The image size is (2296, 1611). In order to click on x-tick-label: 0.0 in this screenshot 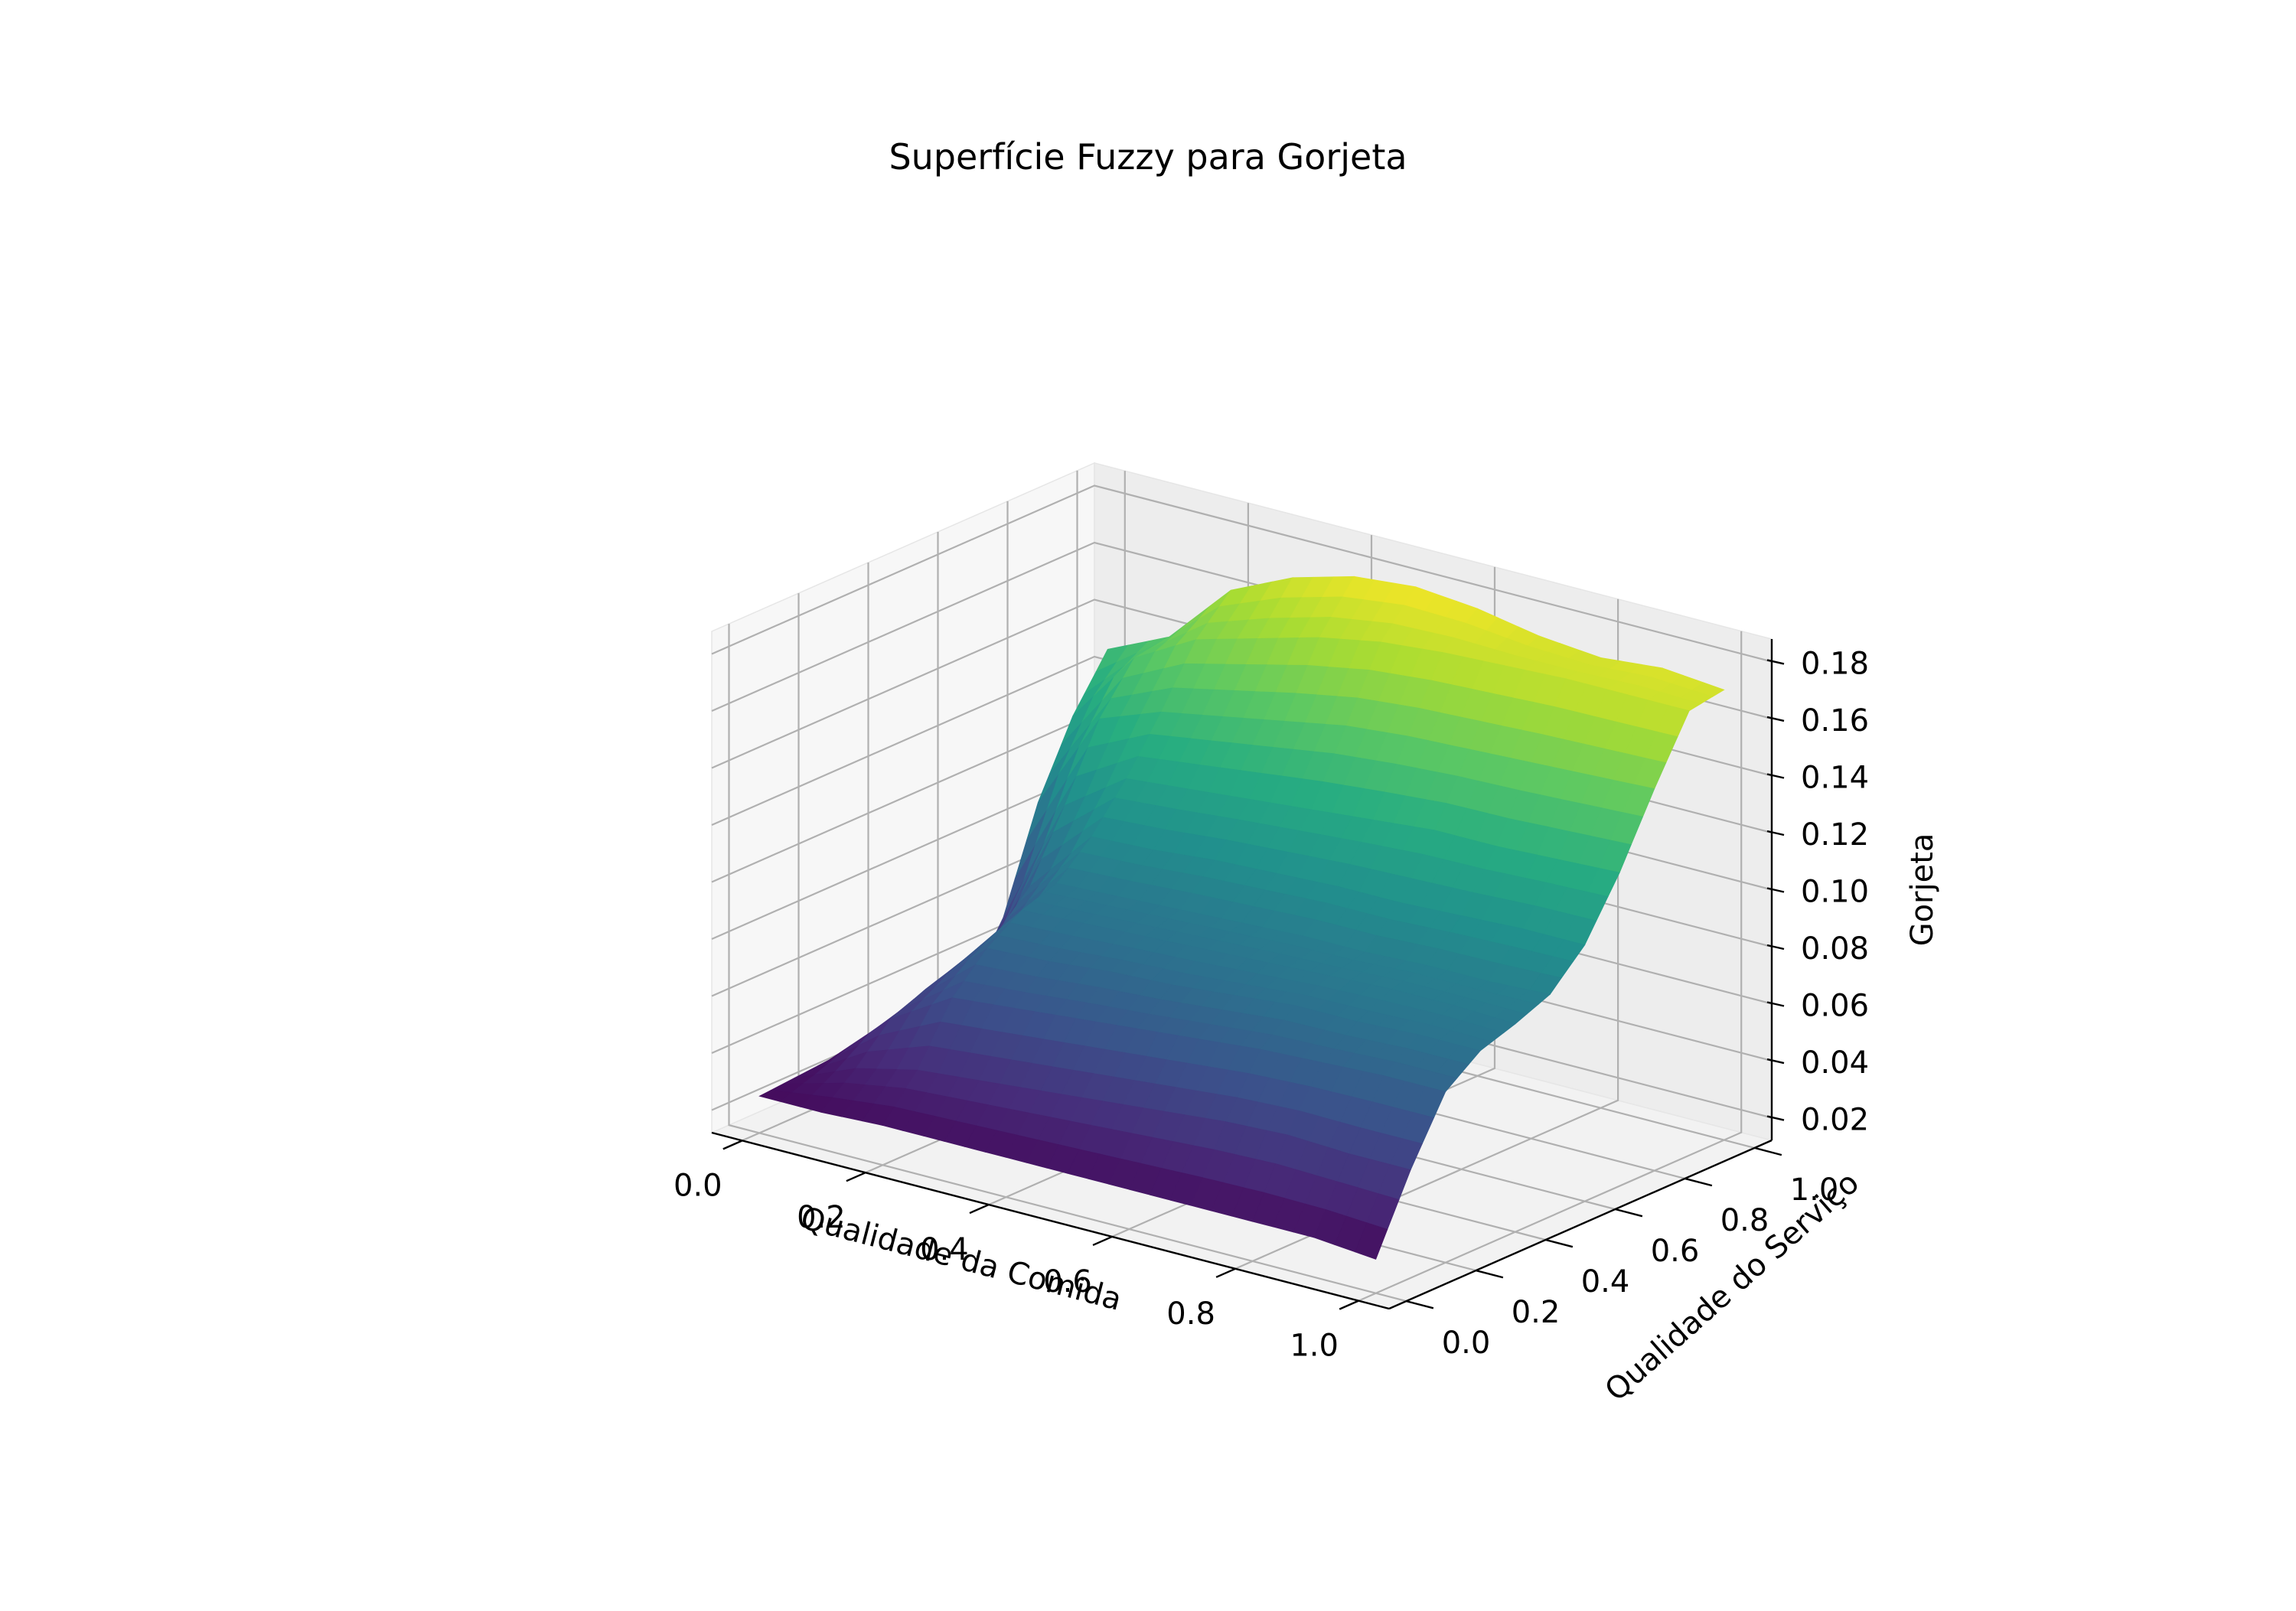, I will do `click(697, 1185)`.